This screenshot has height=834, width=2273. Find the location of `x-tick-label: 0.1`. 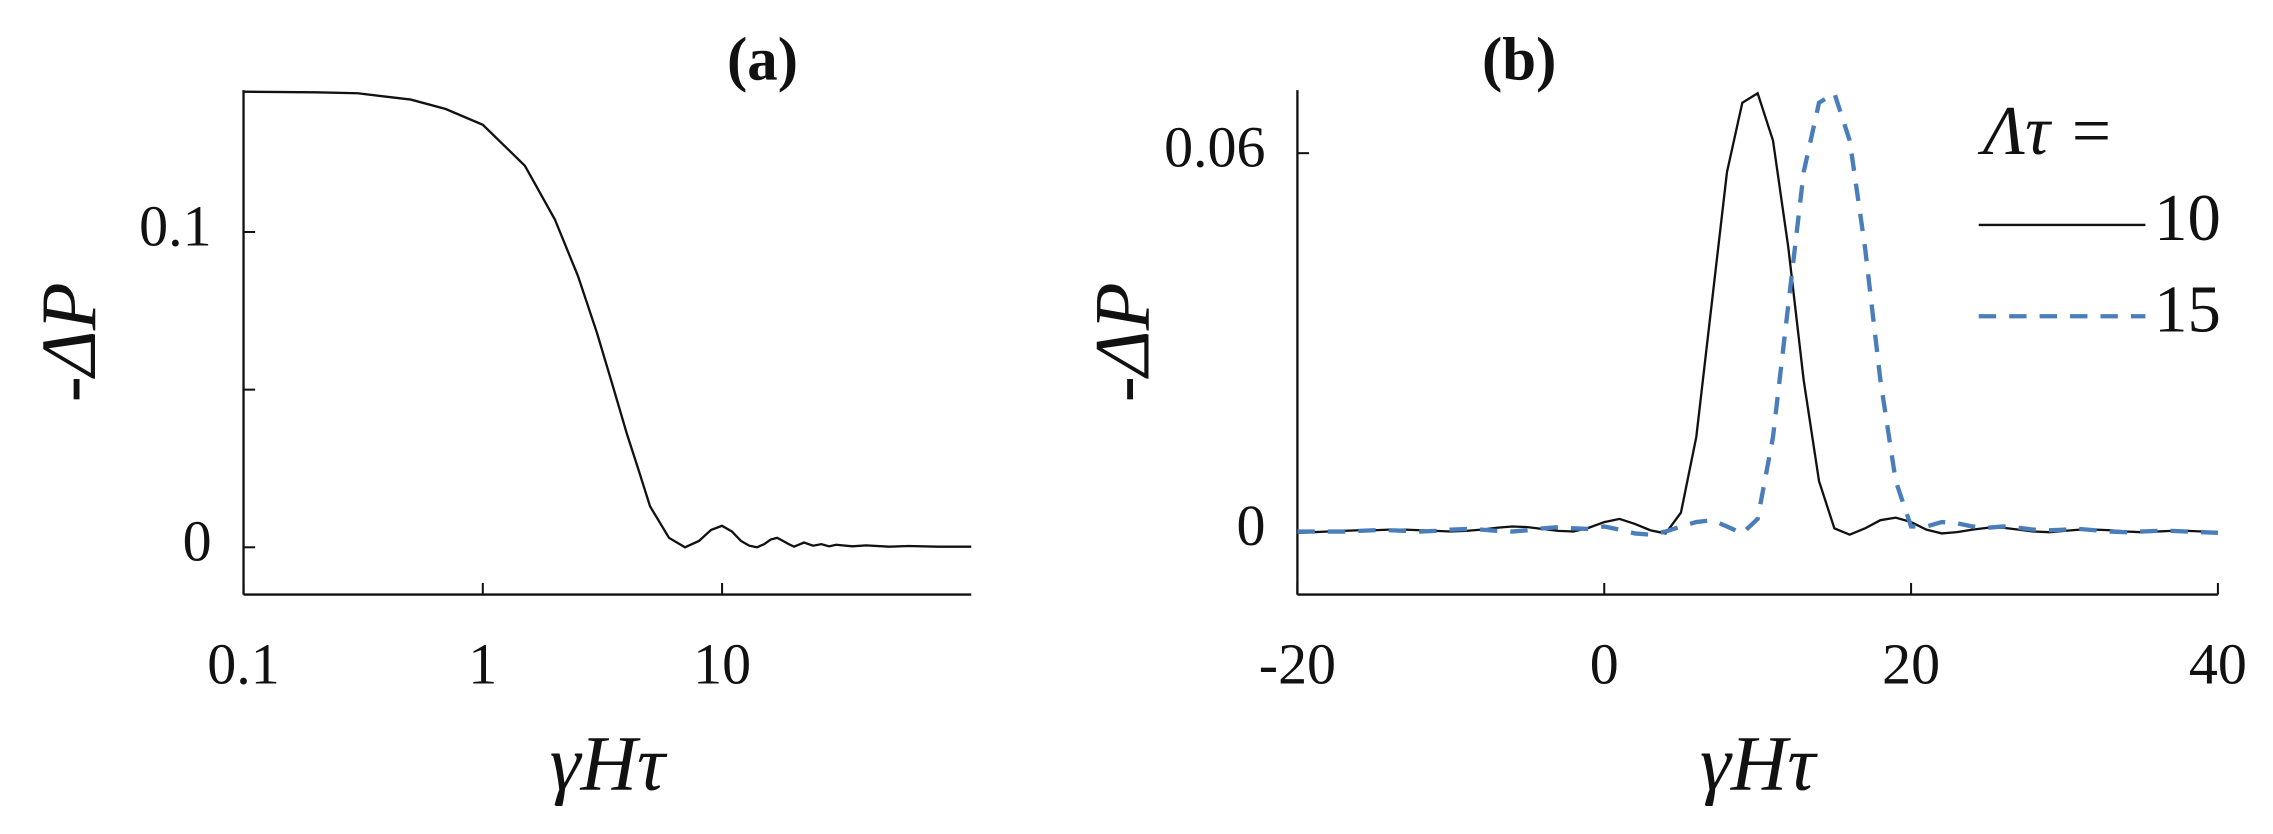

x-tick-label: 0.1 is located at coordinates (243, 663).